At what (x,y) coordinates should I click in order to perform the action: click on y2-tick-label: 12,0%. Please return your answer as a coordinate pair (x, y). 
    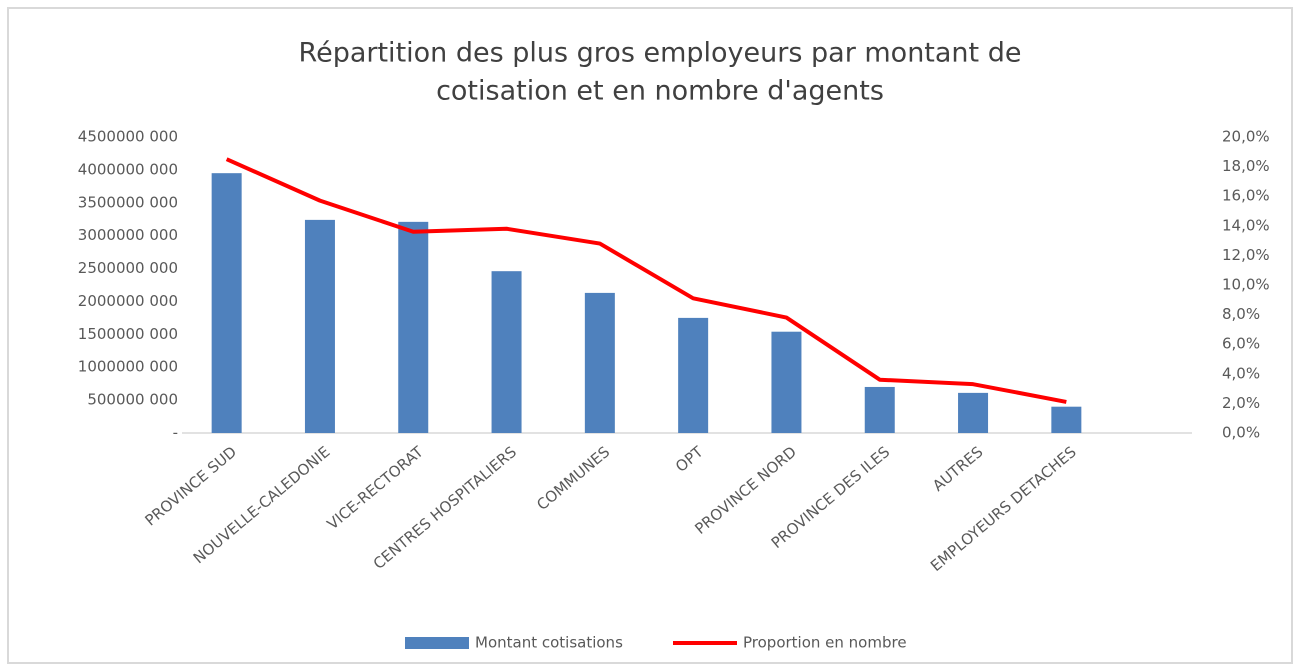
    Looking at the image, I should click on (1246, 255).